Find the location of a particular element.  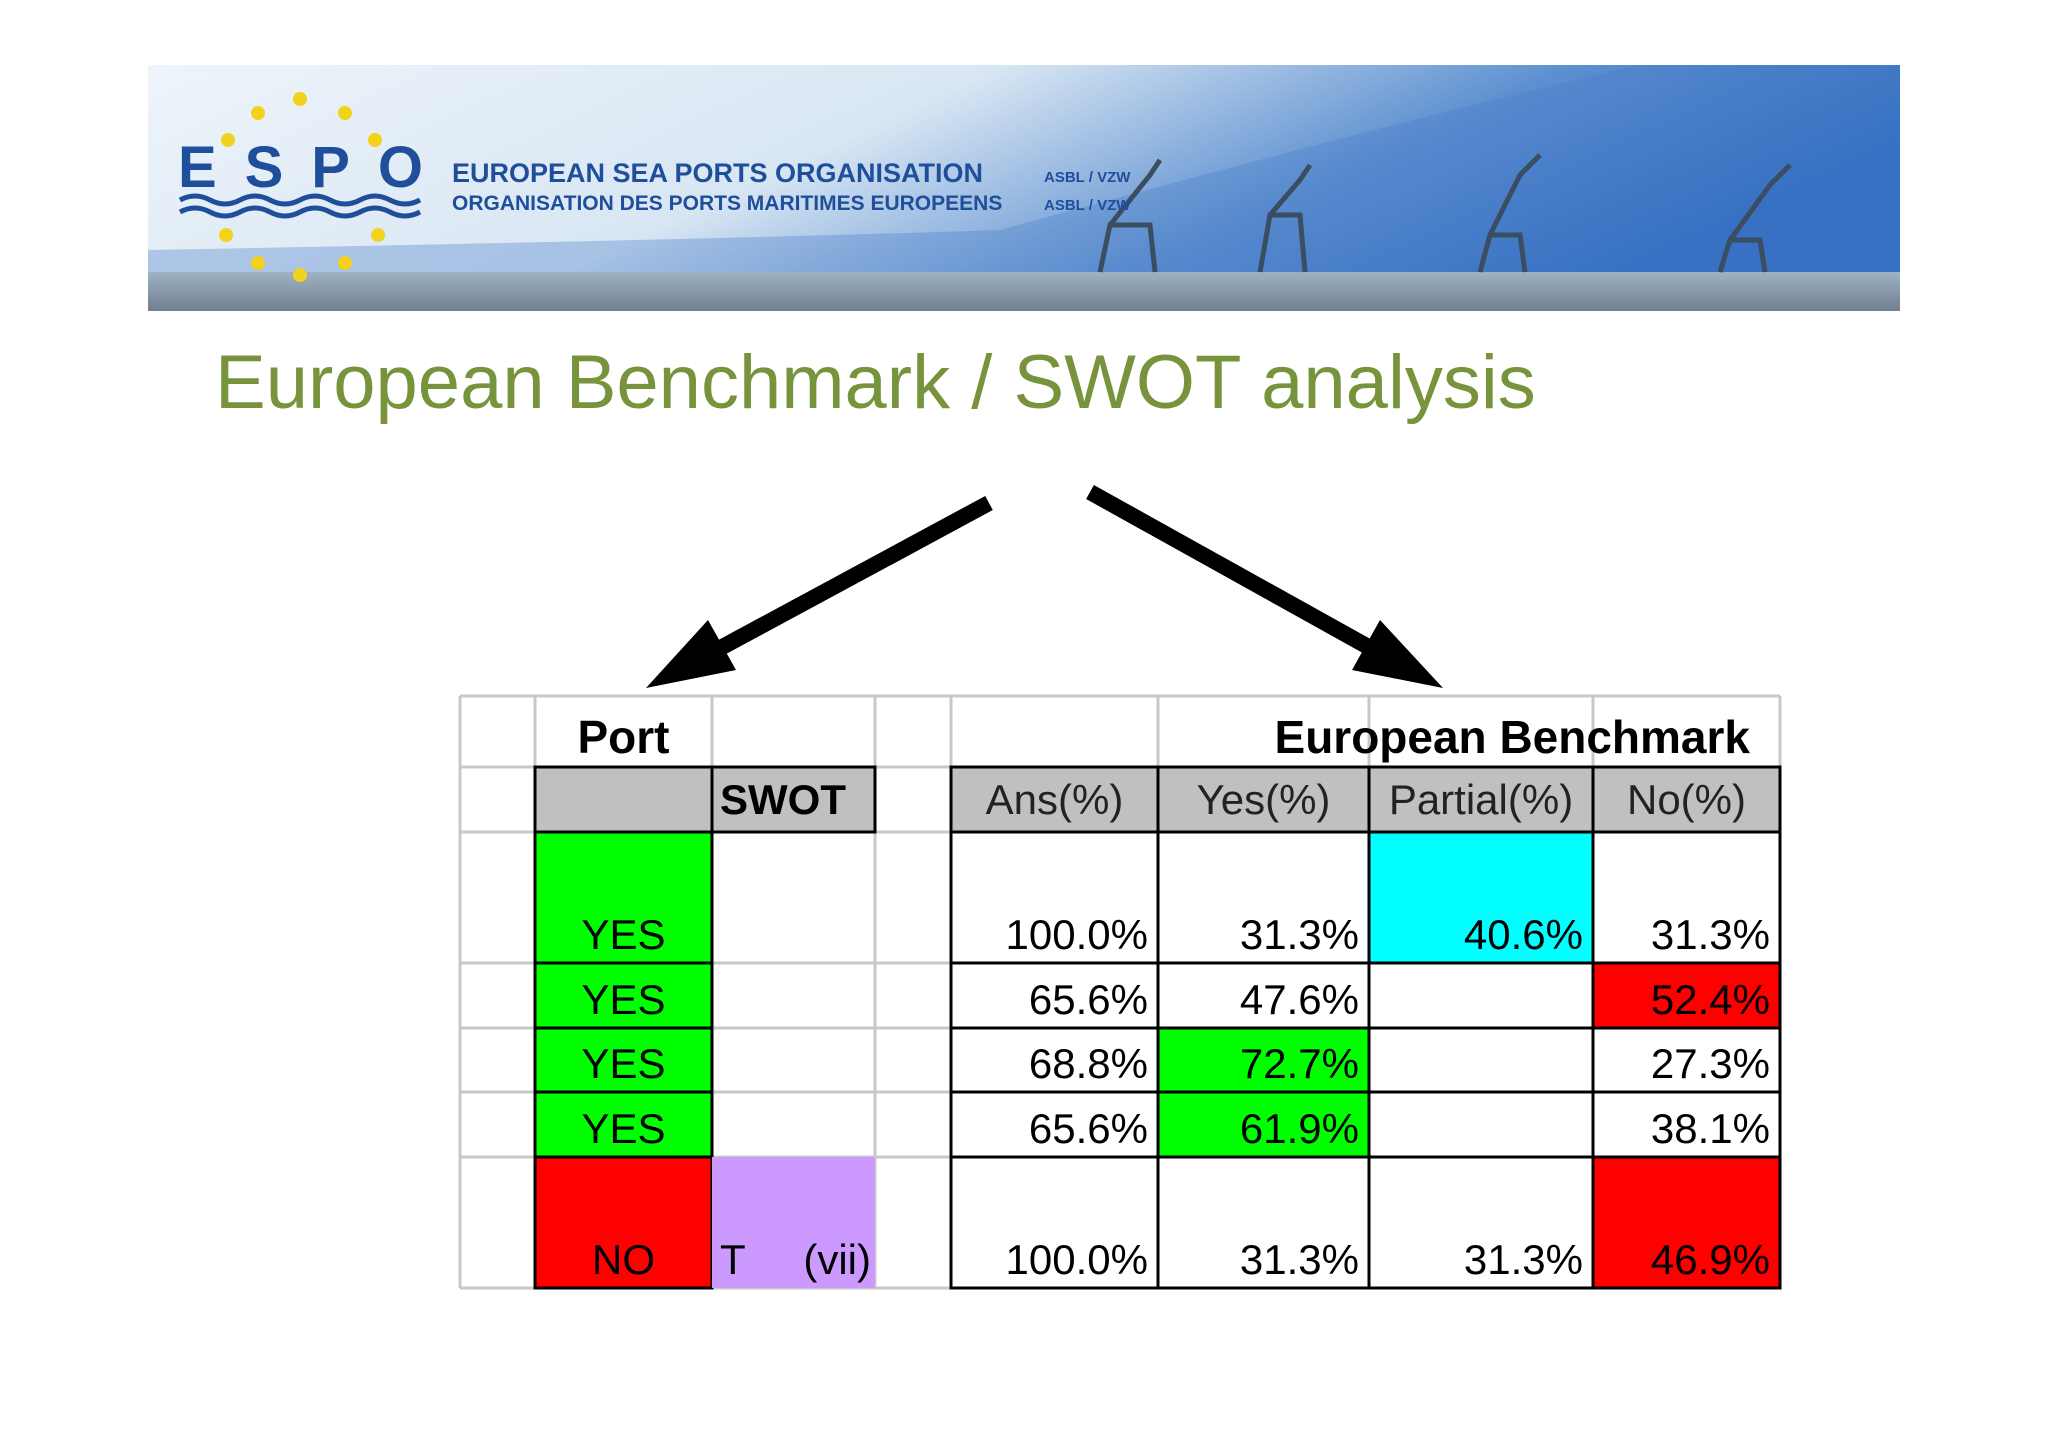

benchmark-header: European Benchmark is located at coordinates (1513, 737).